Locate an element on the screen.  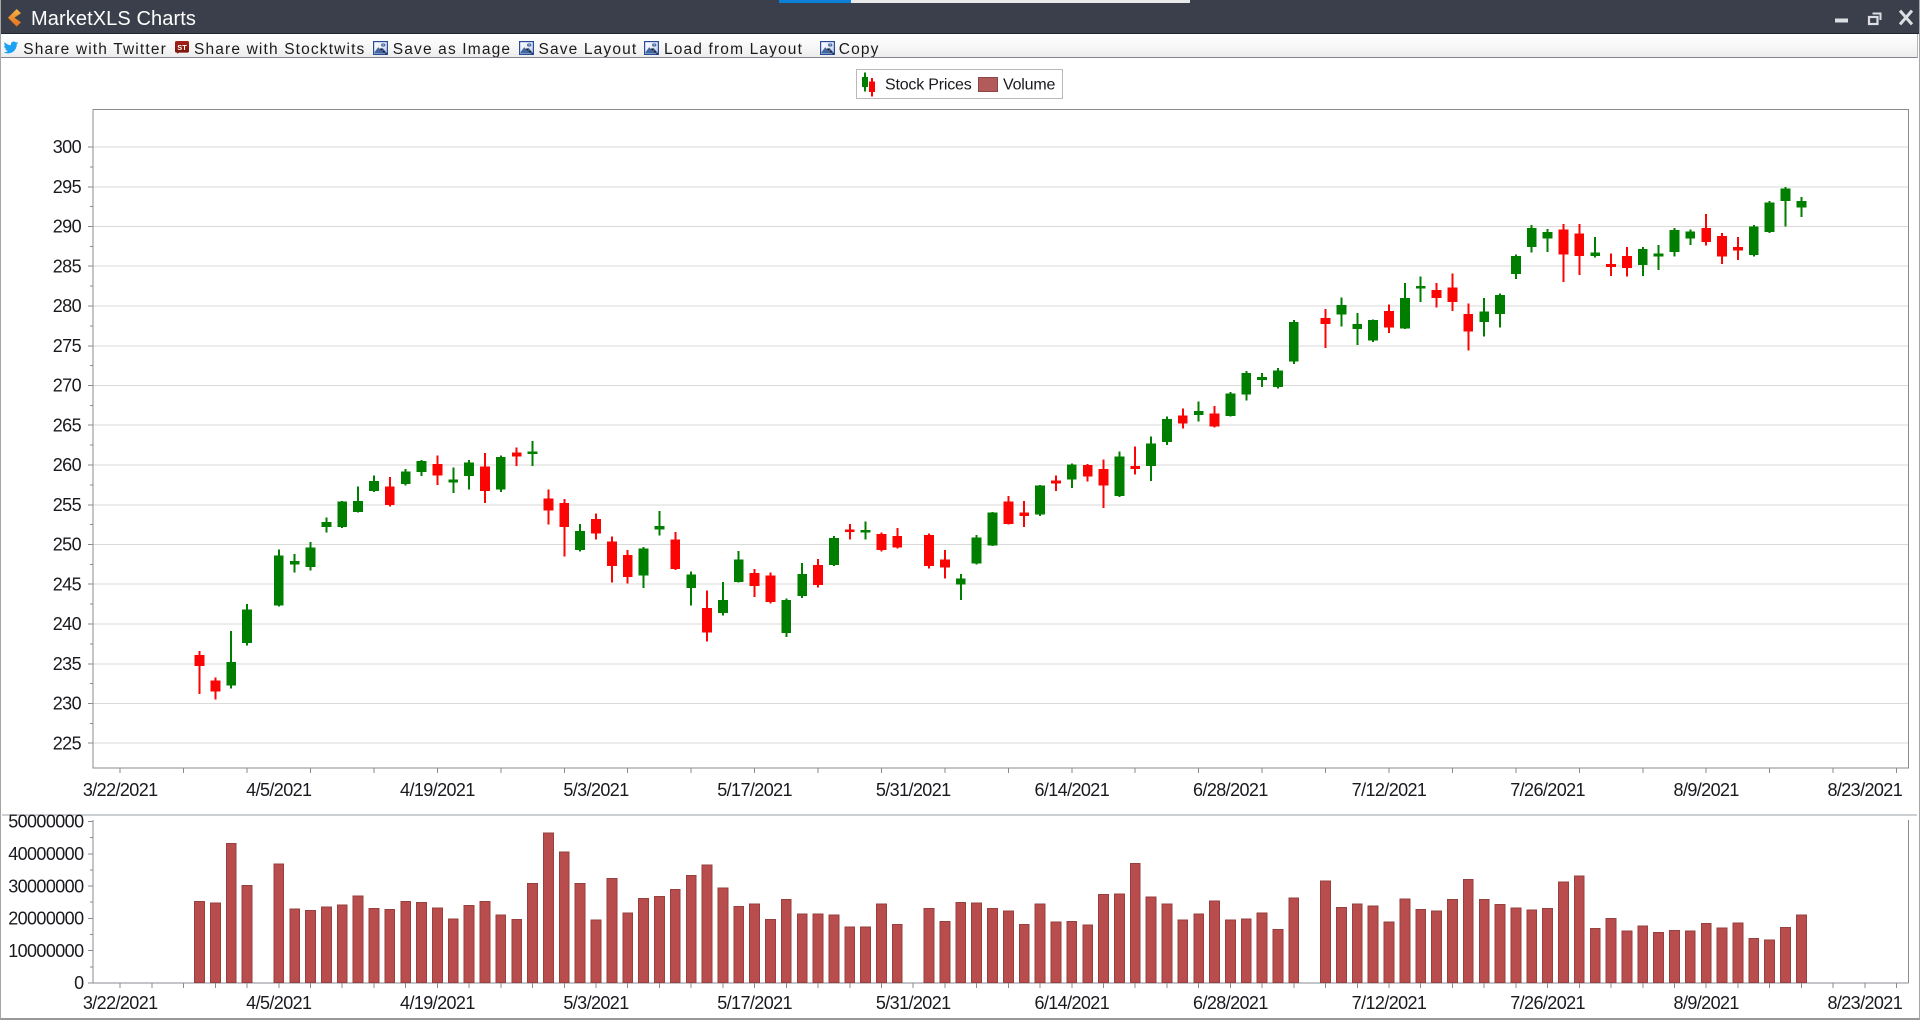
svg-text: 30000000 is located at coordinates (46, 886).